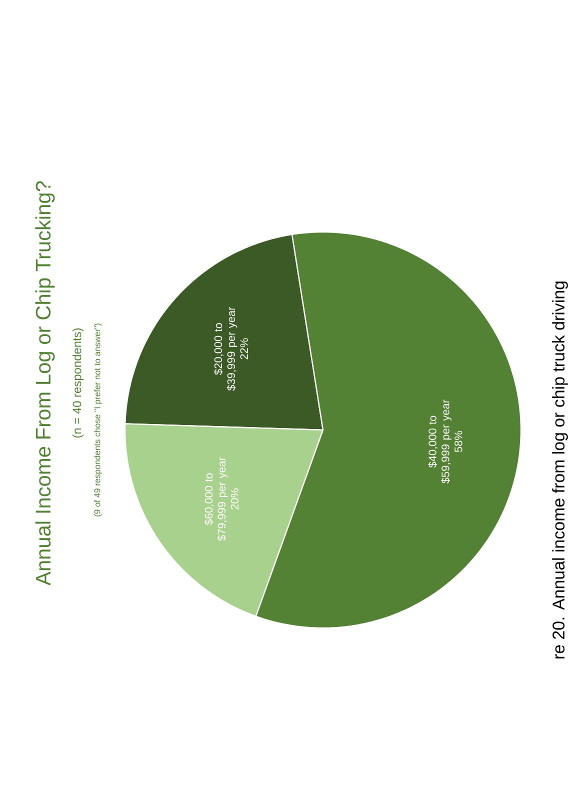 The width and height of the screenshot is (571, 803). Describe the element at coordinates (458, 441) in the screenshot. I see `data-label: 58%` at that location.